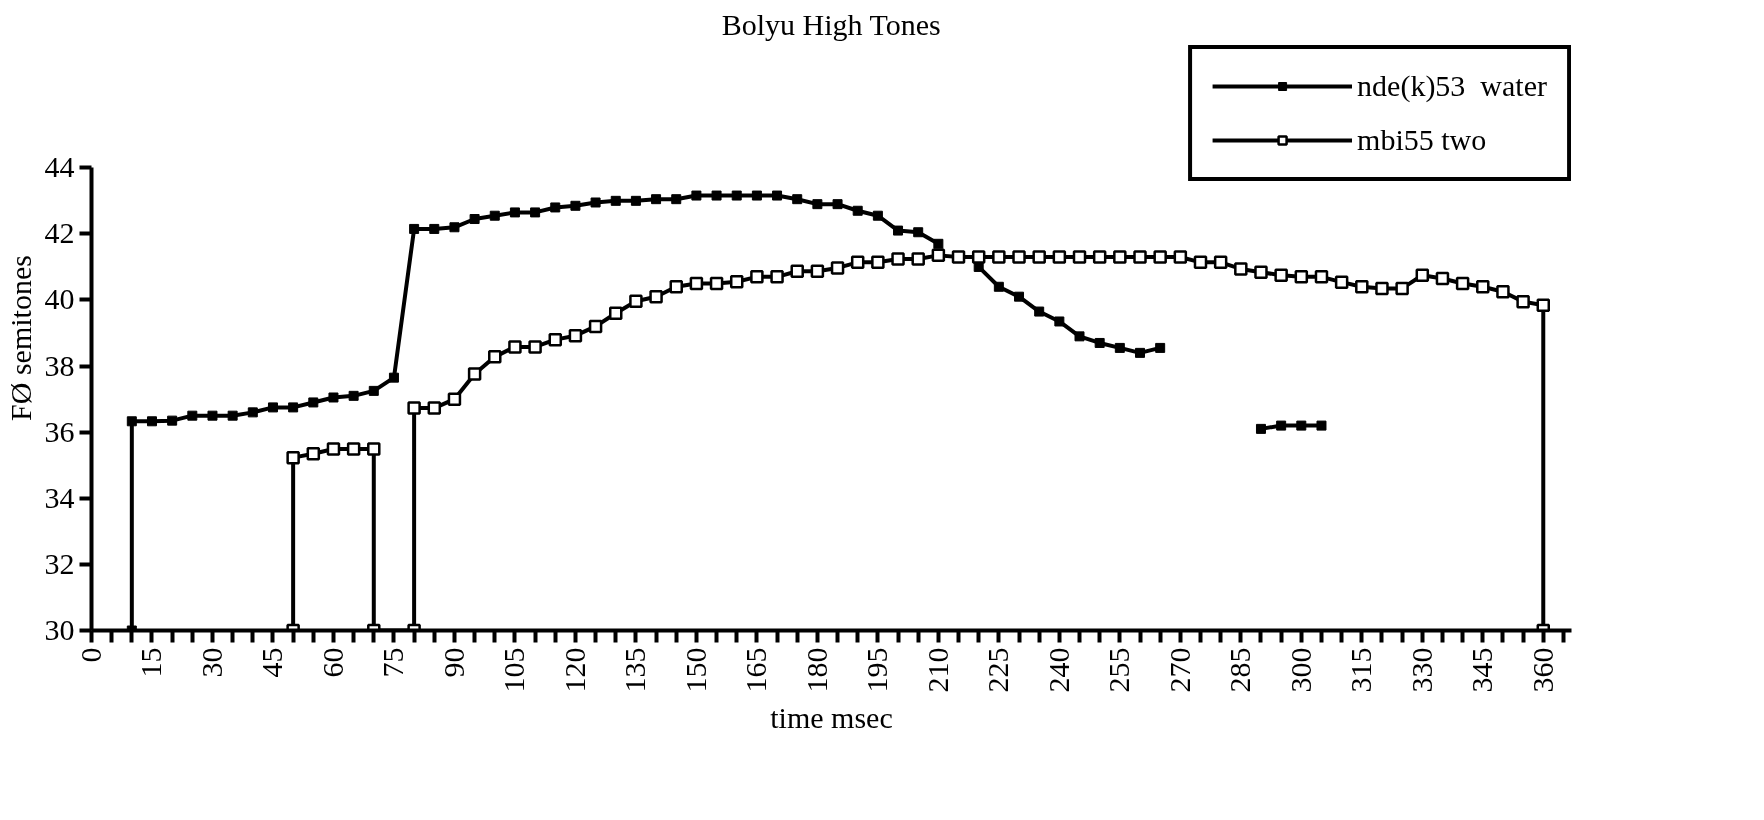 The image size is (1764, 820). What do you see at coordinates (59, 365) in the screenshot?
I see `y-tick-label: 38` at bounding box center [59, 365].